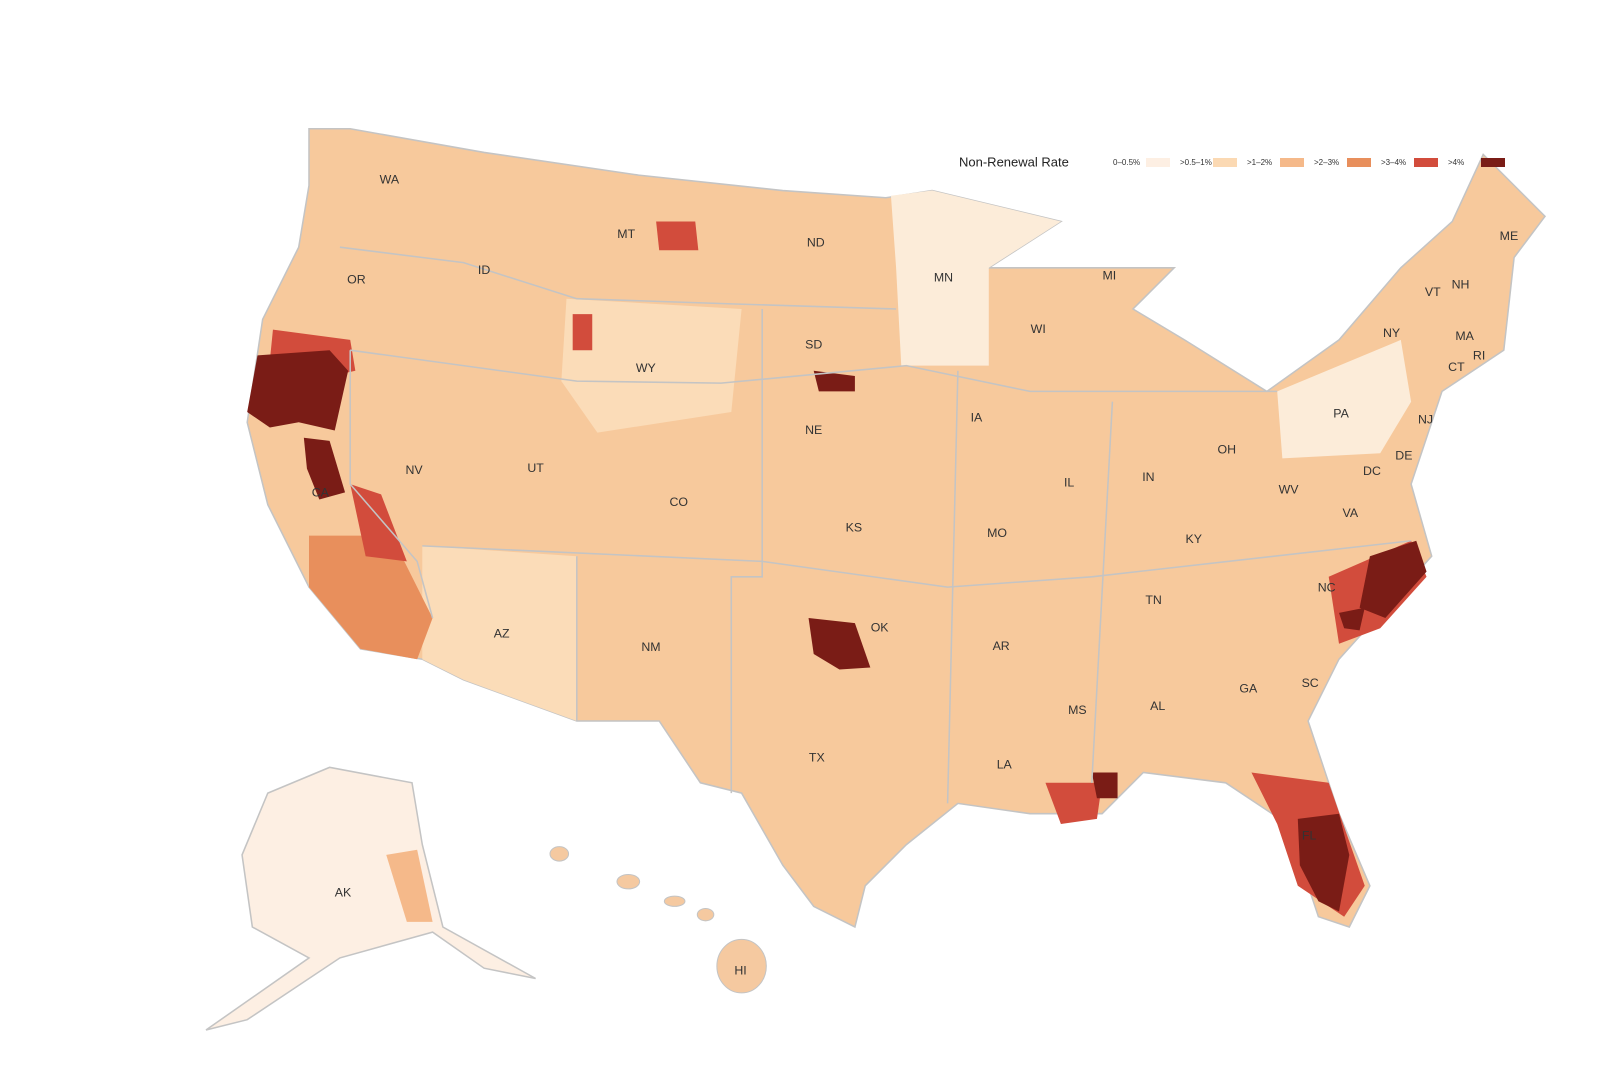 Image resolution: width=1600 pixels, height=1066 pixels. Describe the element at coordinates (817, 757) in the screenshot. I see `state-label: TX` at that location.